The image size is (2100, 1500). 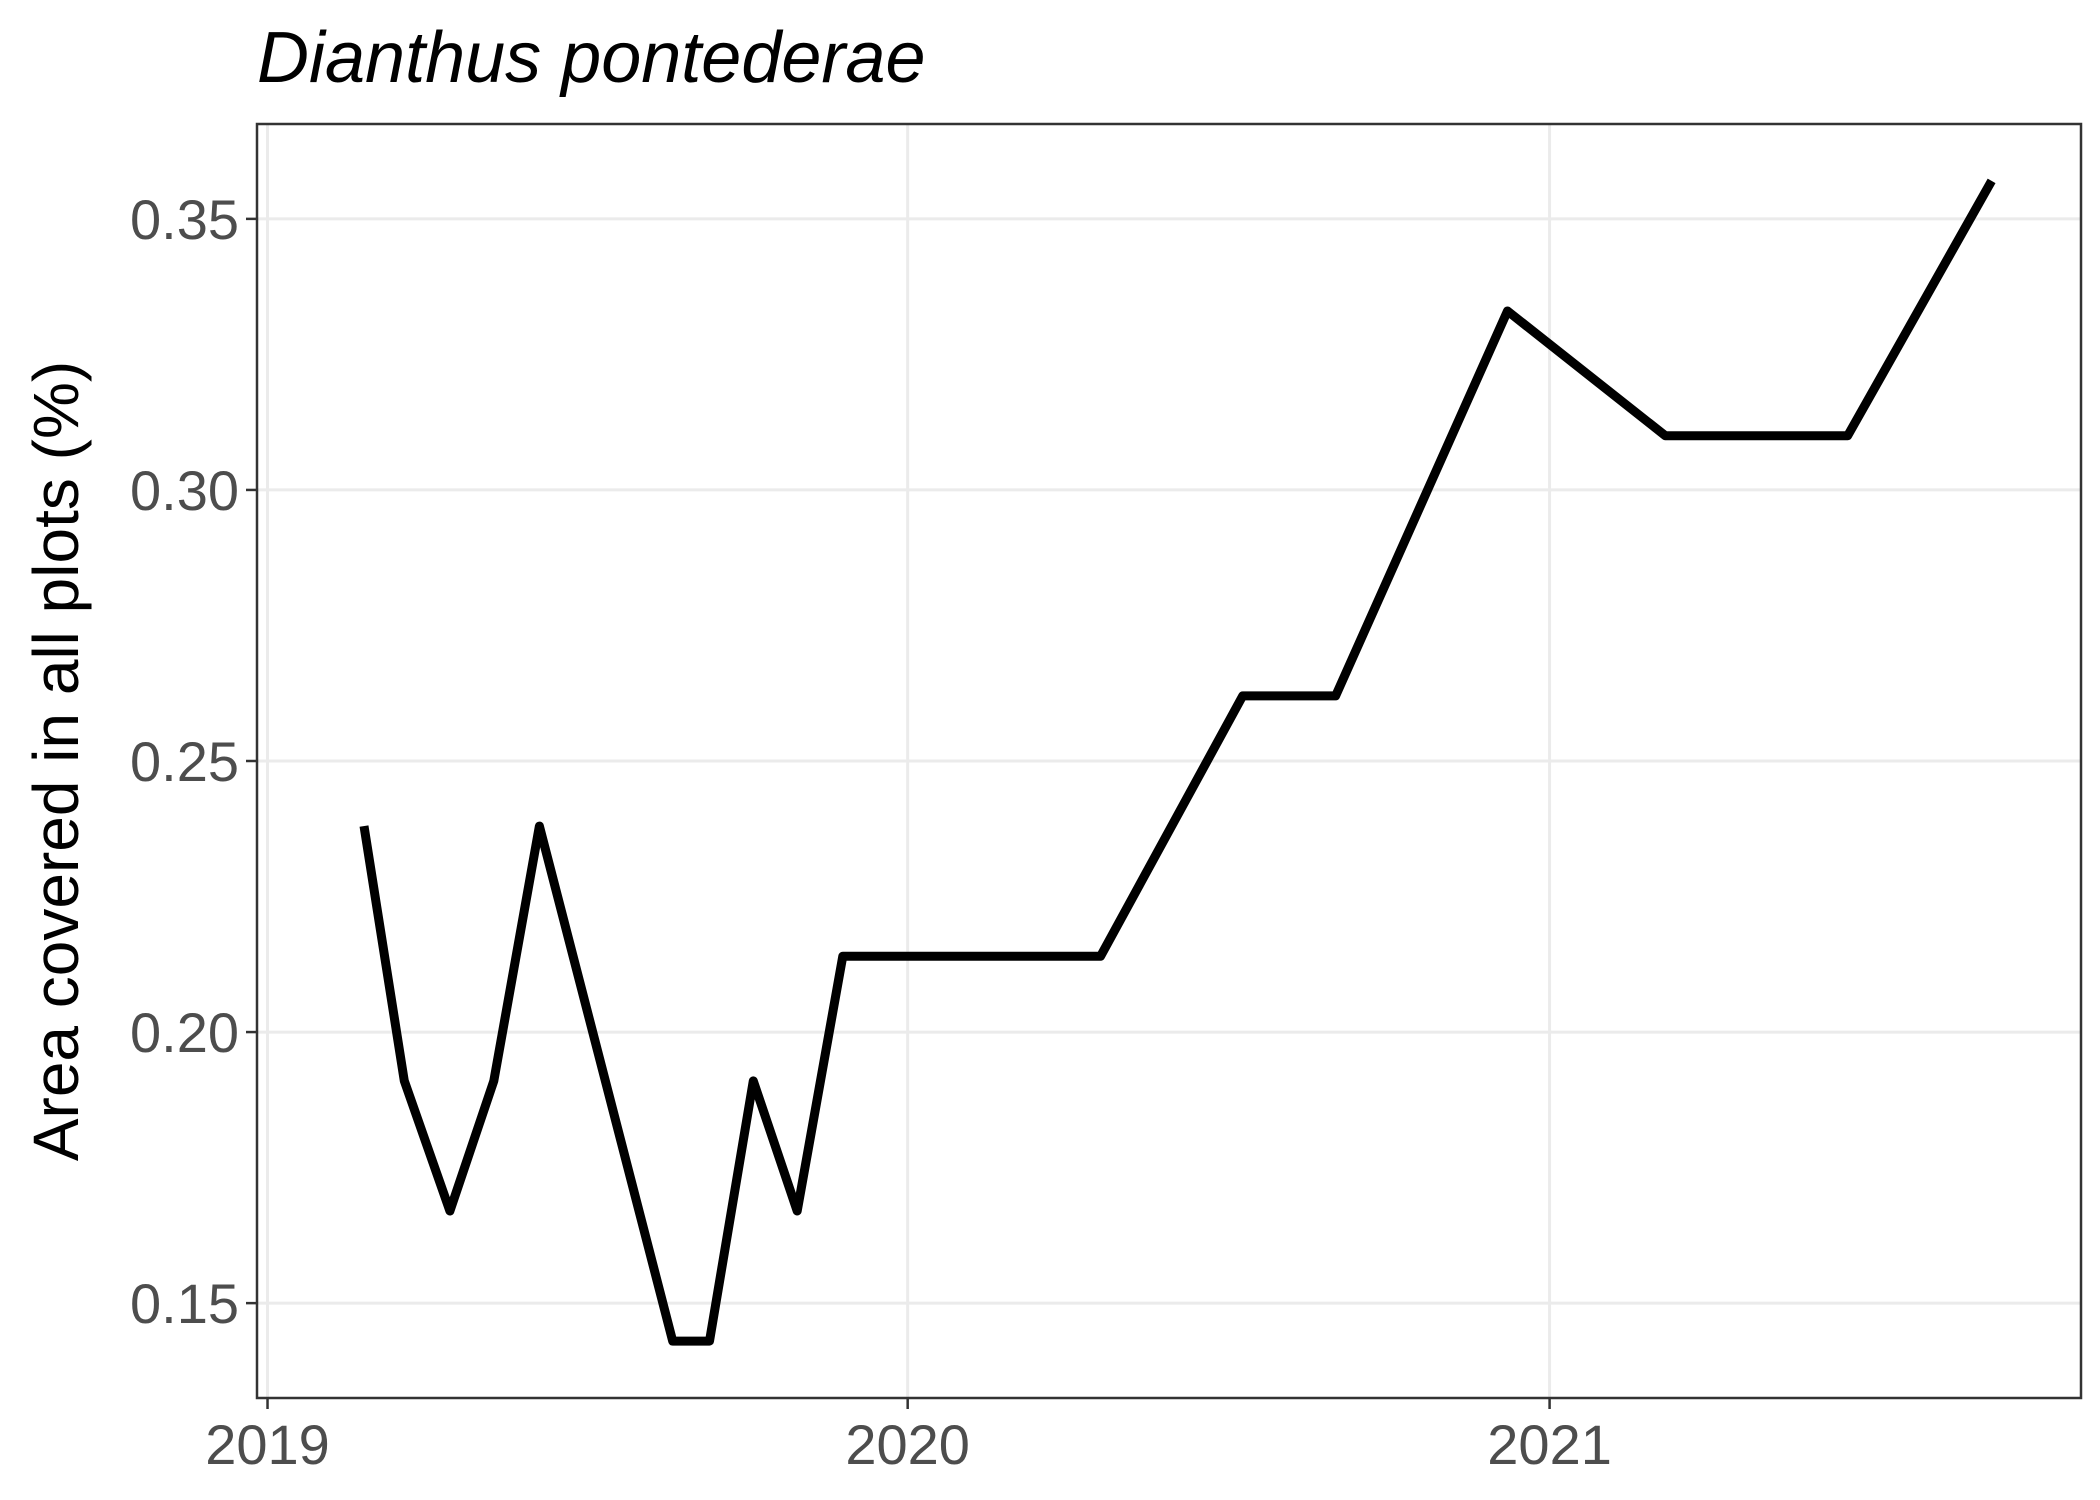 What do you see at coordinates (267, 1444) in the screenshot?
I see `x-tick-label: 2019` at bounding box center [267, 1444].